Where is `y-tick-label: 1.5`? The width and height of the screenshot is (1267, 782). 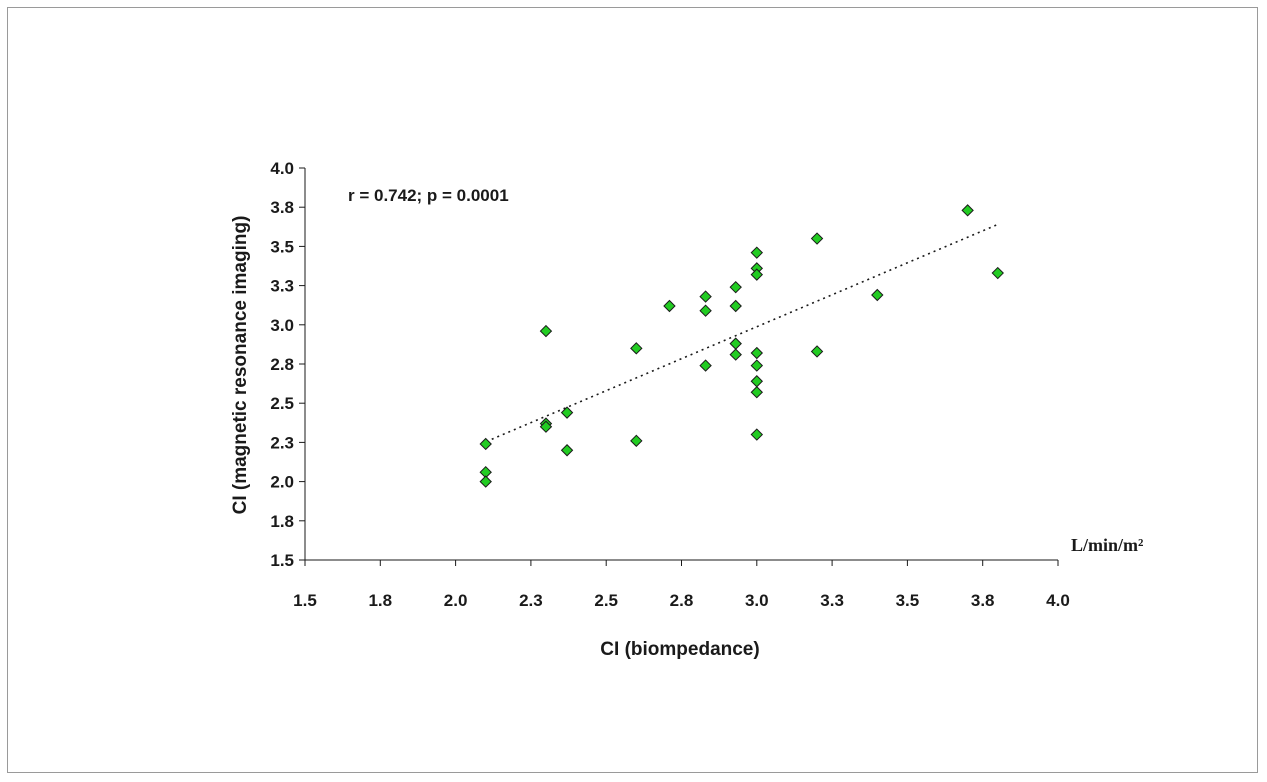
y-tick-label: 1.5 is located at coordinates (282, 560).